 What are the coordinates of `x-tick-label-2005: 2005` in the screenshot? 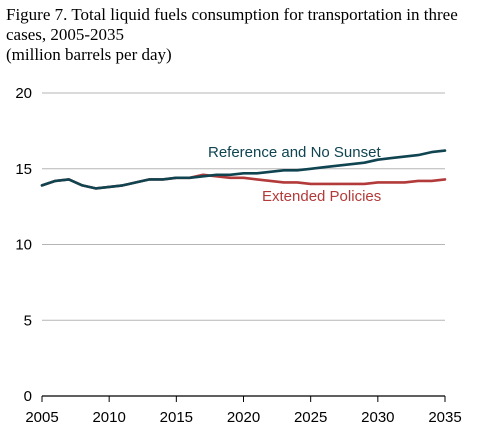 It's located at (41, 417).